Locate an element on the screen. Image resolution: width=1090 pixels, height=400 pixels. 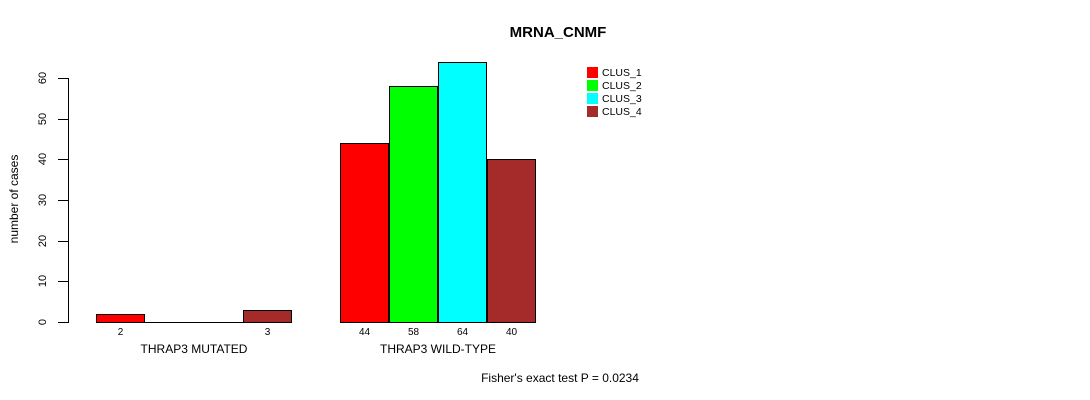
y-axis-label: number of cases is located at coordinates (14, 199).